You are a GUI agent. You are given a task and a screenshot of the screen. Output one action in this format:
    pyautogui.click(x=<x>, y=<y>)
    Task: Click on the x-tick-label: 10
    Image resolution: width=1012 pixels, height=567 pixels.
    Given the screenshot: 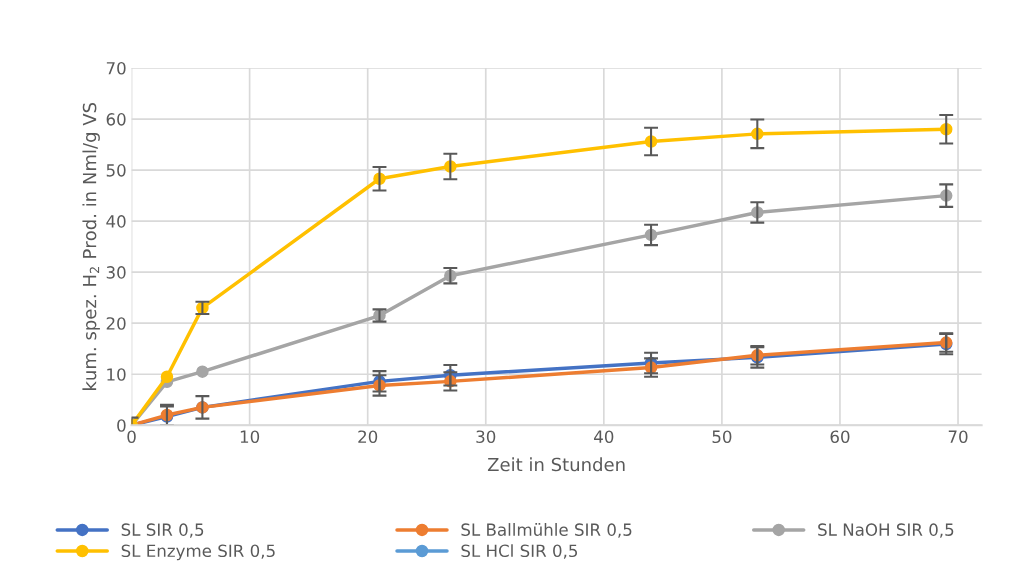 What is the action you would take?
    pyautogui.click(x=250, y=437)
    